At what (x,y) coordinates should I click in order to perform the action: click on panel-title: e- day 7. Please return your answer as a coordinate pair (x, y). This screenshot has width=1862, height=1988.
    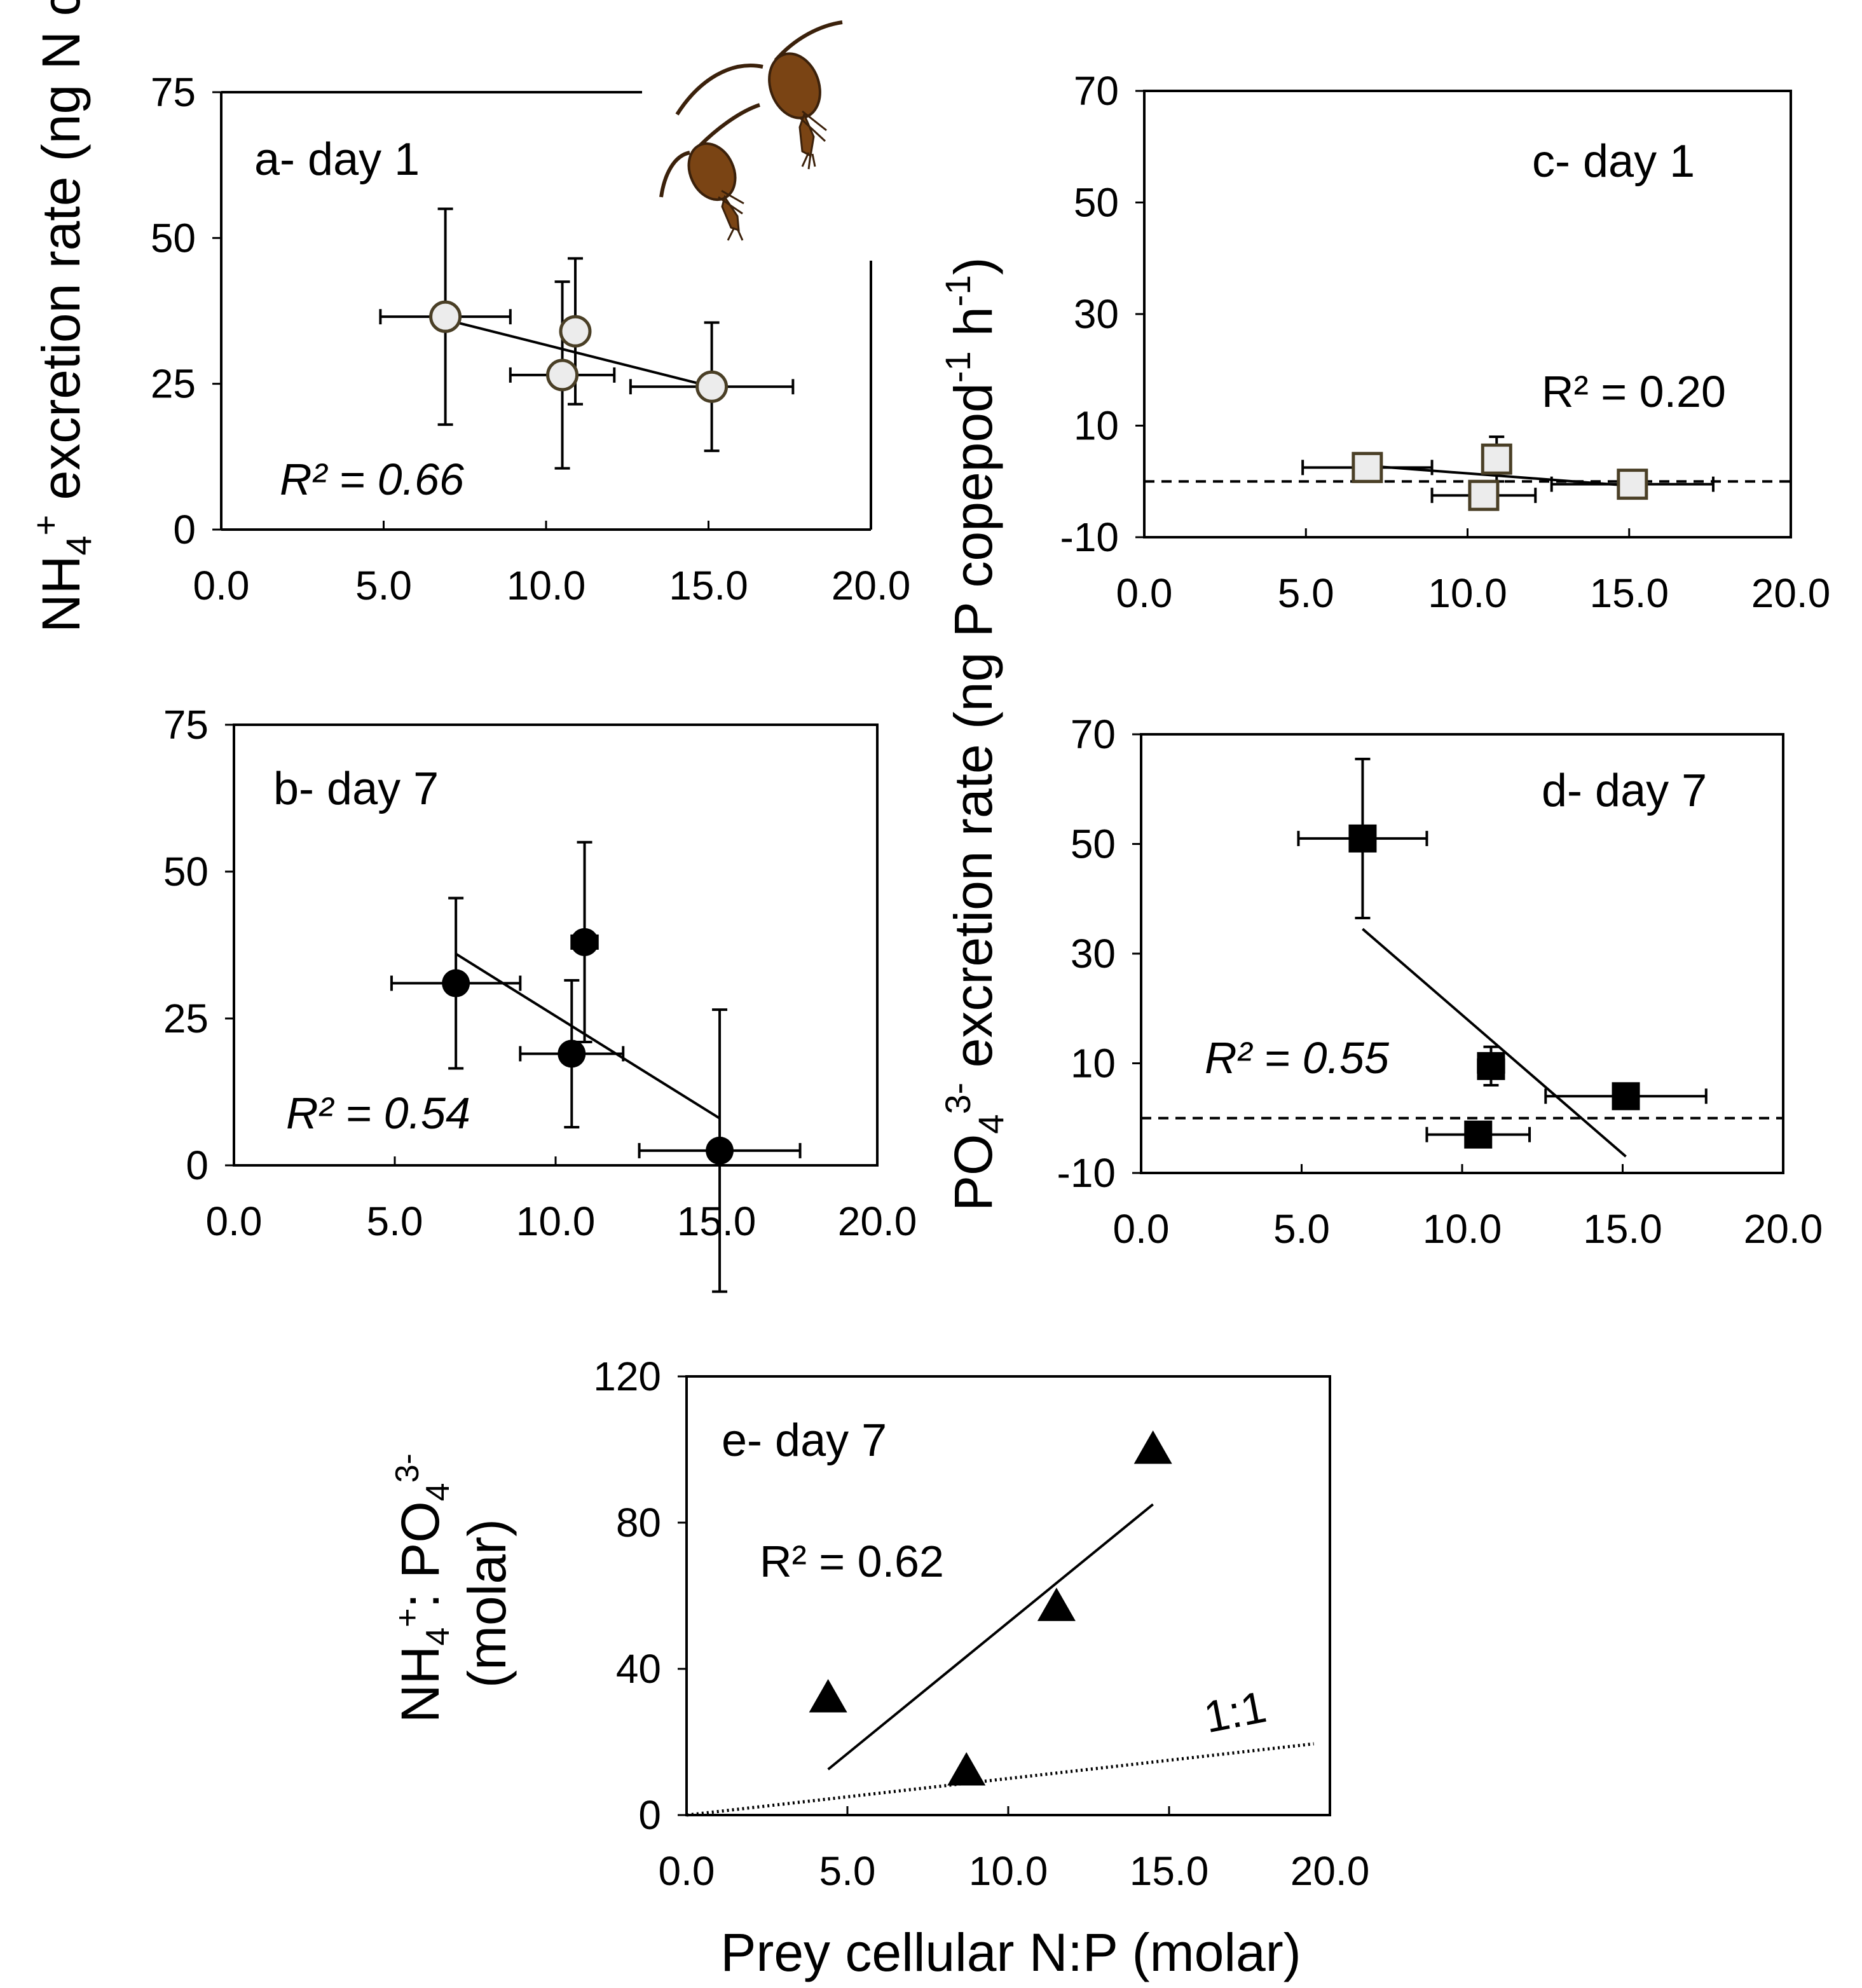
    Looking at the image, I should click on (804, 1440).